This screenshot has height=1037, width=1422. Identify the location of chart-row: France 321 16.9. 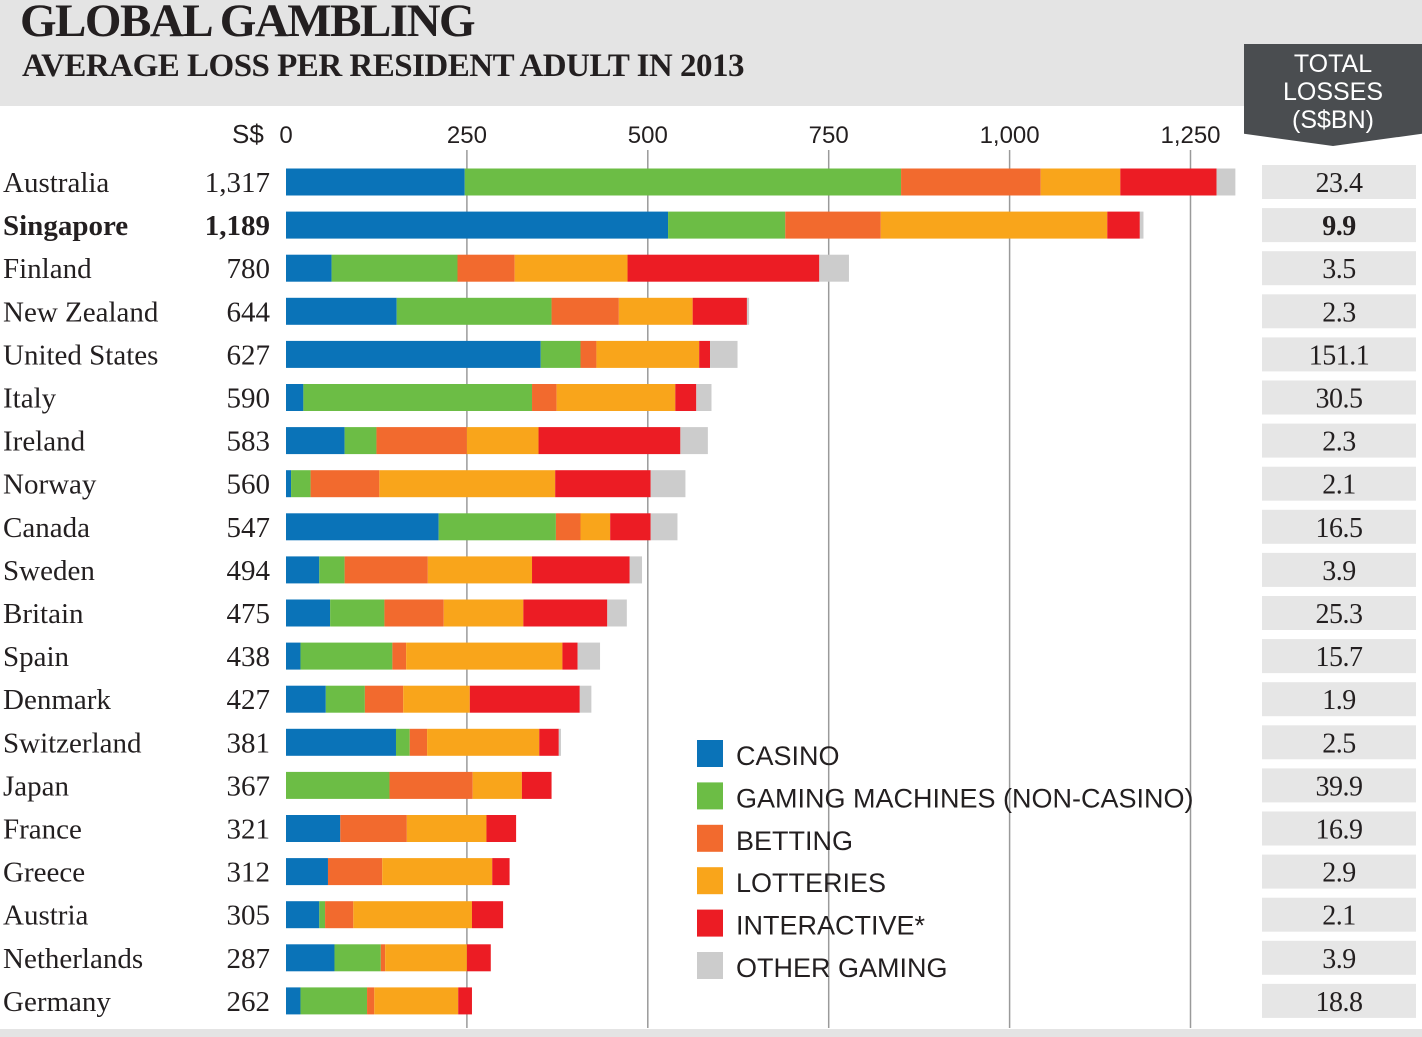
(709, 828).